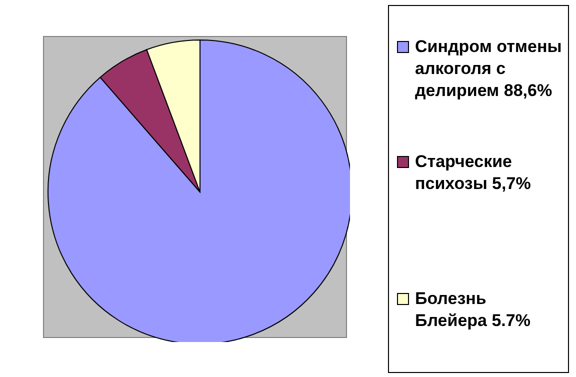 This screenshot has height=377, width=576. Describe the element at coordinates (473, 173) in the screenshot. I see `legend-label: Старческие психозы 5,7%` at that location.